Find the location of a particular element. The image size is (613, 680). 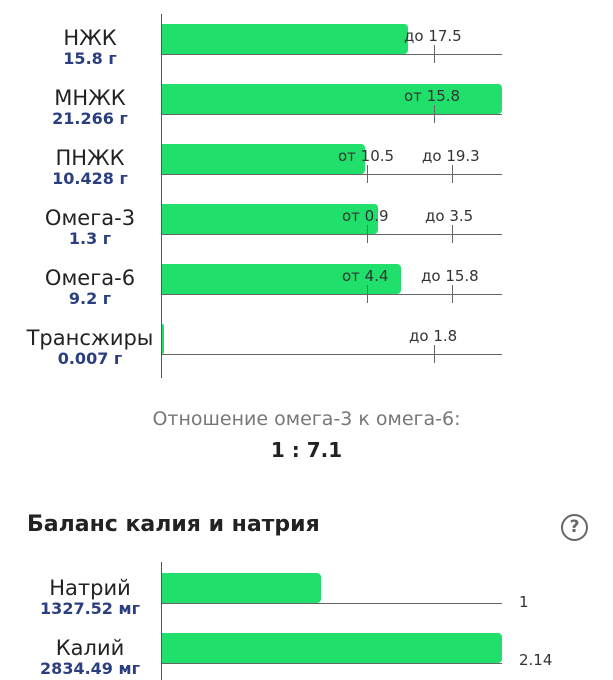

balance-axis is located at coordinates (161, 621).